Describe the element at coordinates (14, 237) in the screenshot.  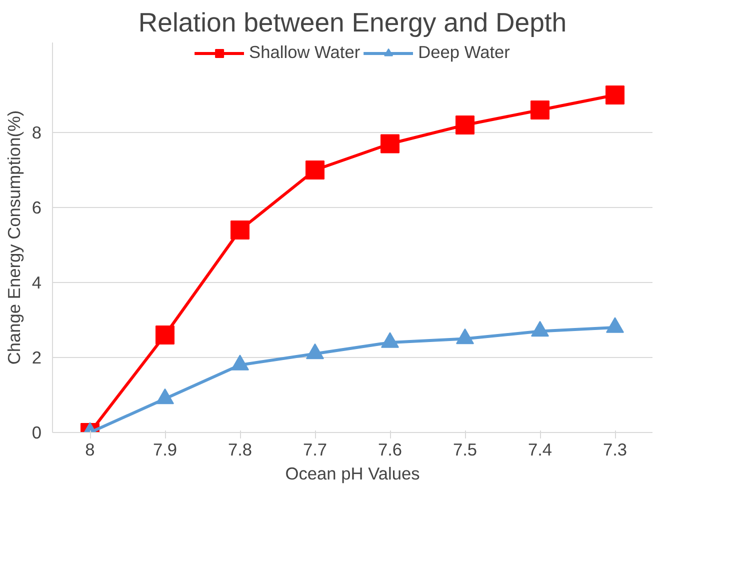
I see `y-axis-title: Change Energy Consumption(%)` at that location.